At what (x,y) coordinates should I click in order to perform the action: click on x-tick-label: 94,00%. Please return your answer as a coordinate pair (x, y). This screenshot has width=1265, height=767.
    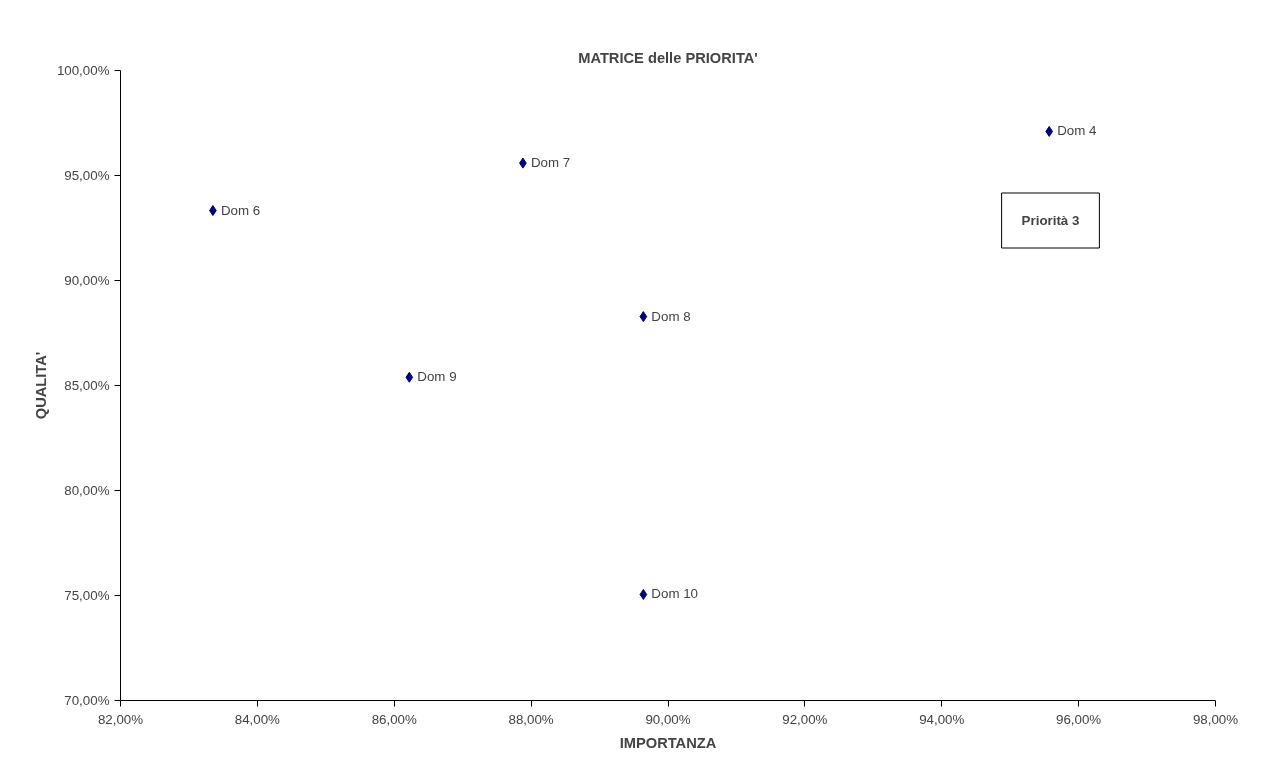
    Looking at the image, I should click on (942, 719).